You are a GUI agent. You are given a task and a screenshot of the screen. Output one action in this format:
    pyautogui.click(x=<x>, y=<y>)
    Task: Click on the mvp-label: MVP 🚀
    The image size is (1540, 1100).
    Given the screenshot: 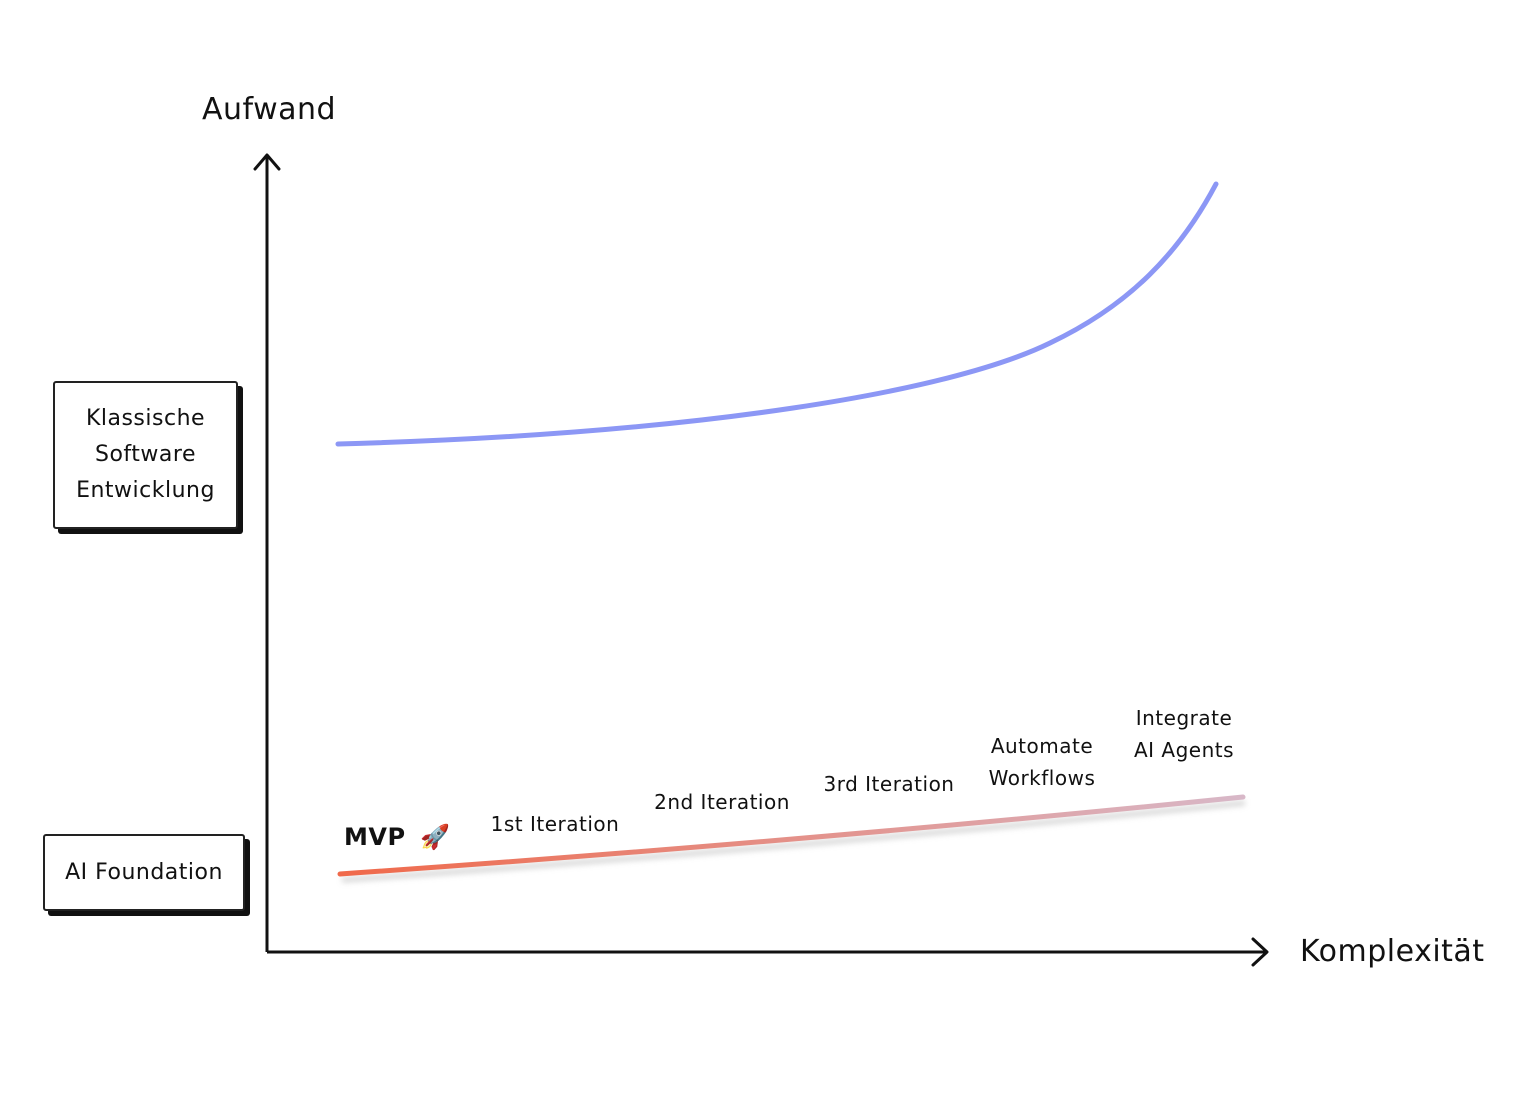 What is the action you would take?
    pyautogui.click(x=397, y=837)
    